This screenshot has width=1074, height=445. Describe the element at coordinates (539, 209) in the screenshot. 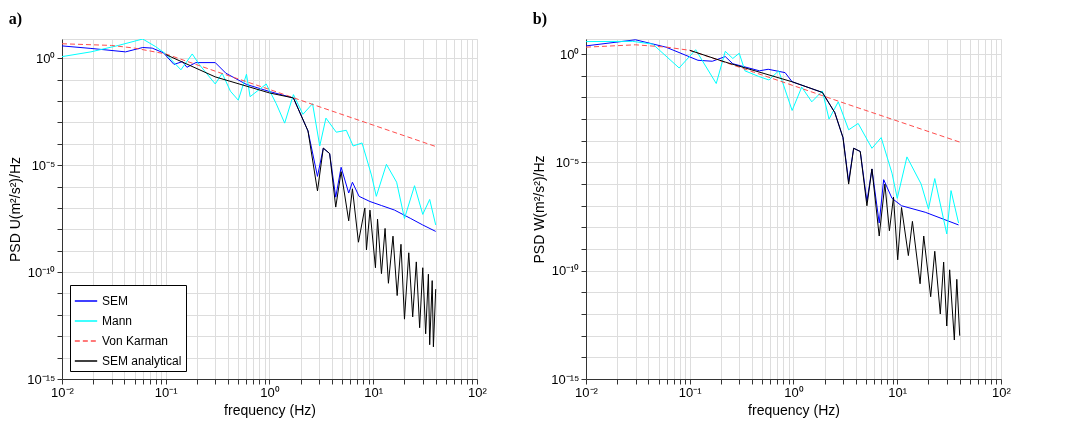

I see `y-axis-title: PSD W(m²/s²)/Hz` at that location.